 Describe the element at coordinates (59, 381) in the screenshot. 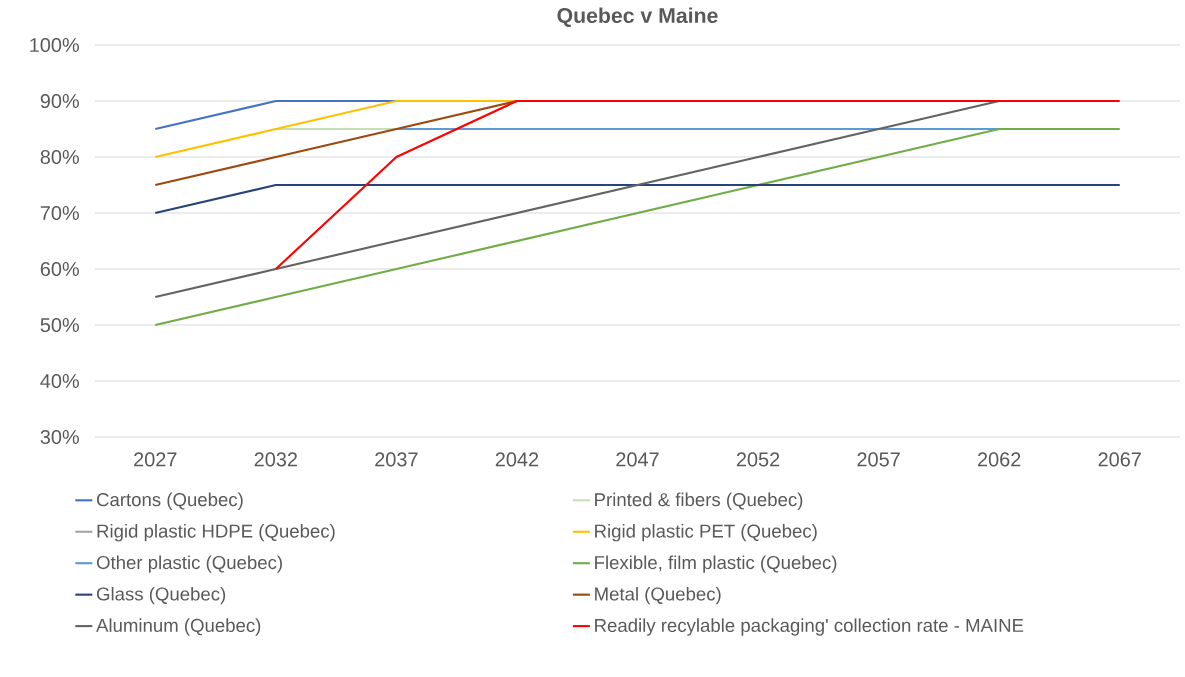

I see `y-tick-label: 40%` at that location.